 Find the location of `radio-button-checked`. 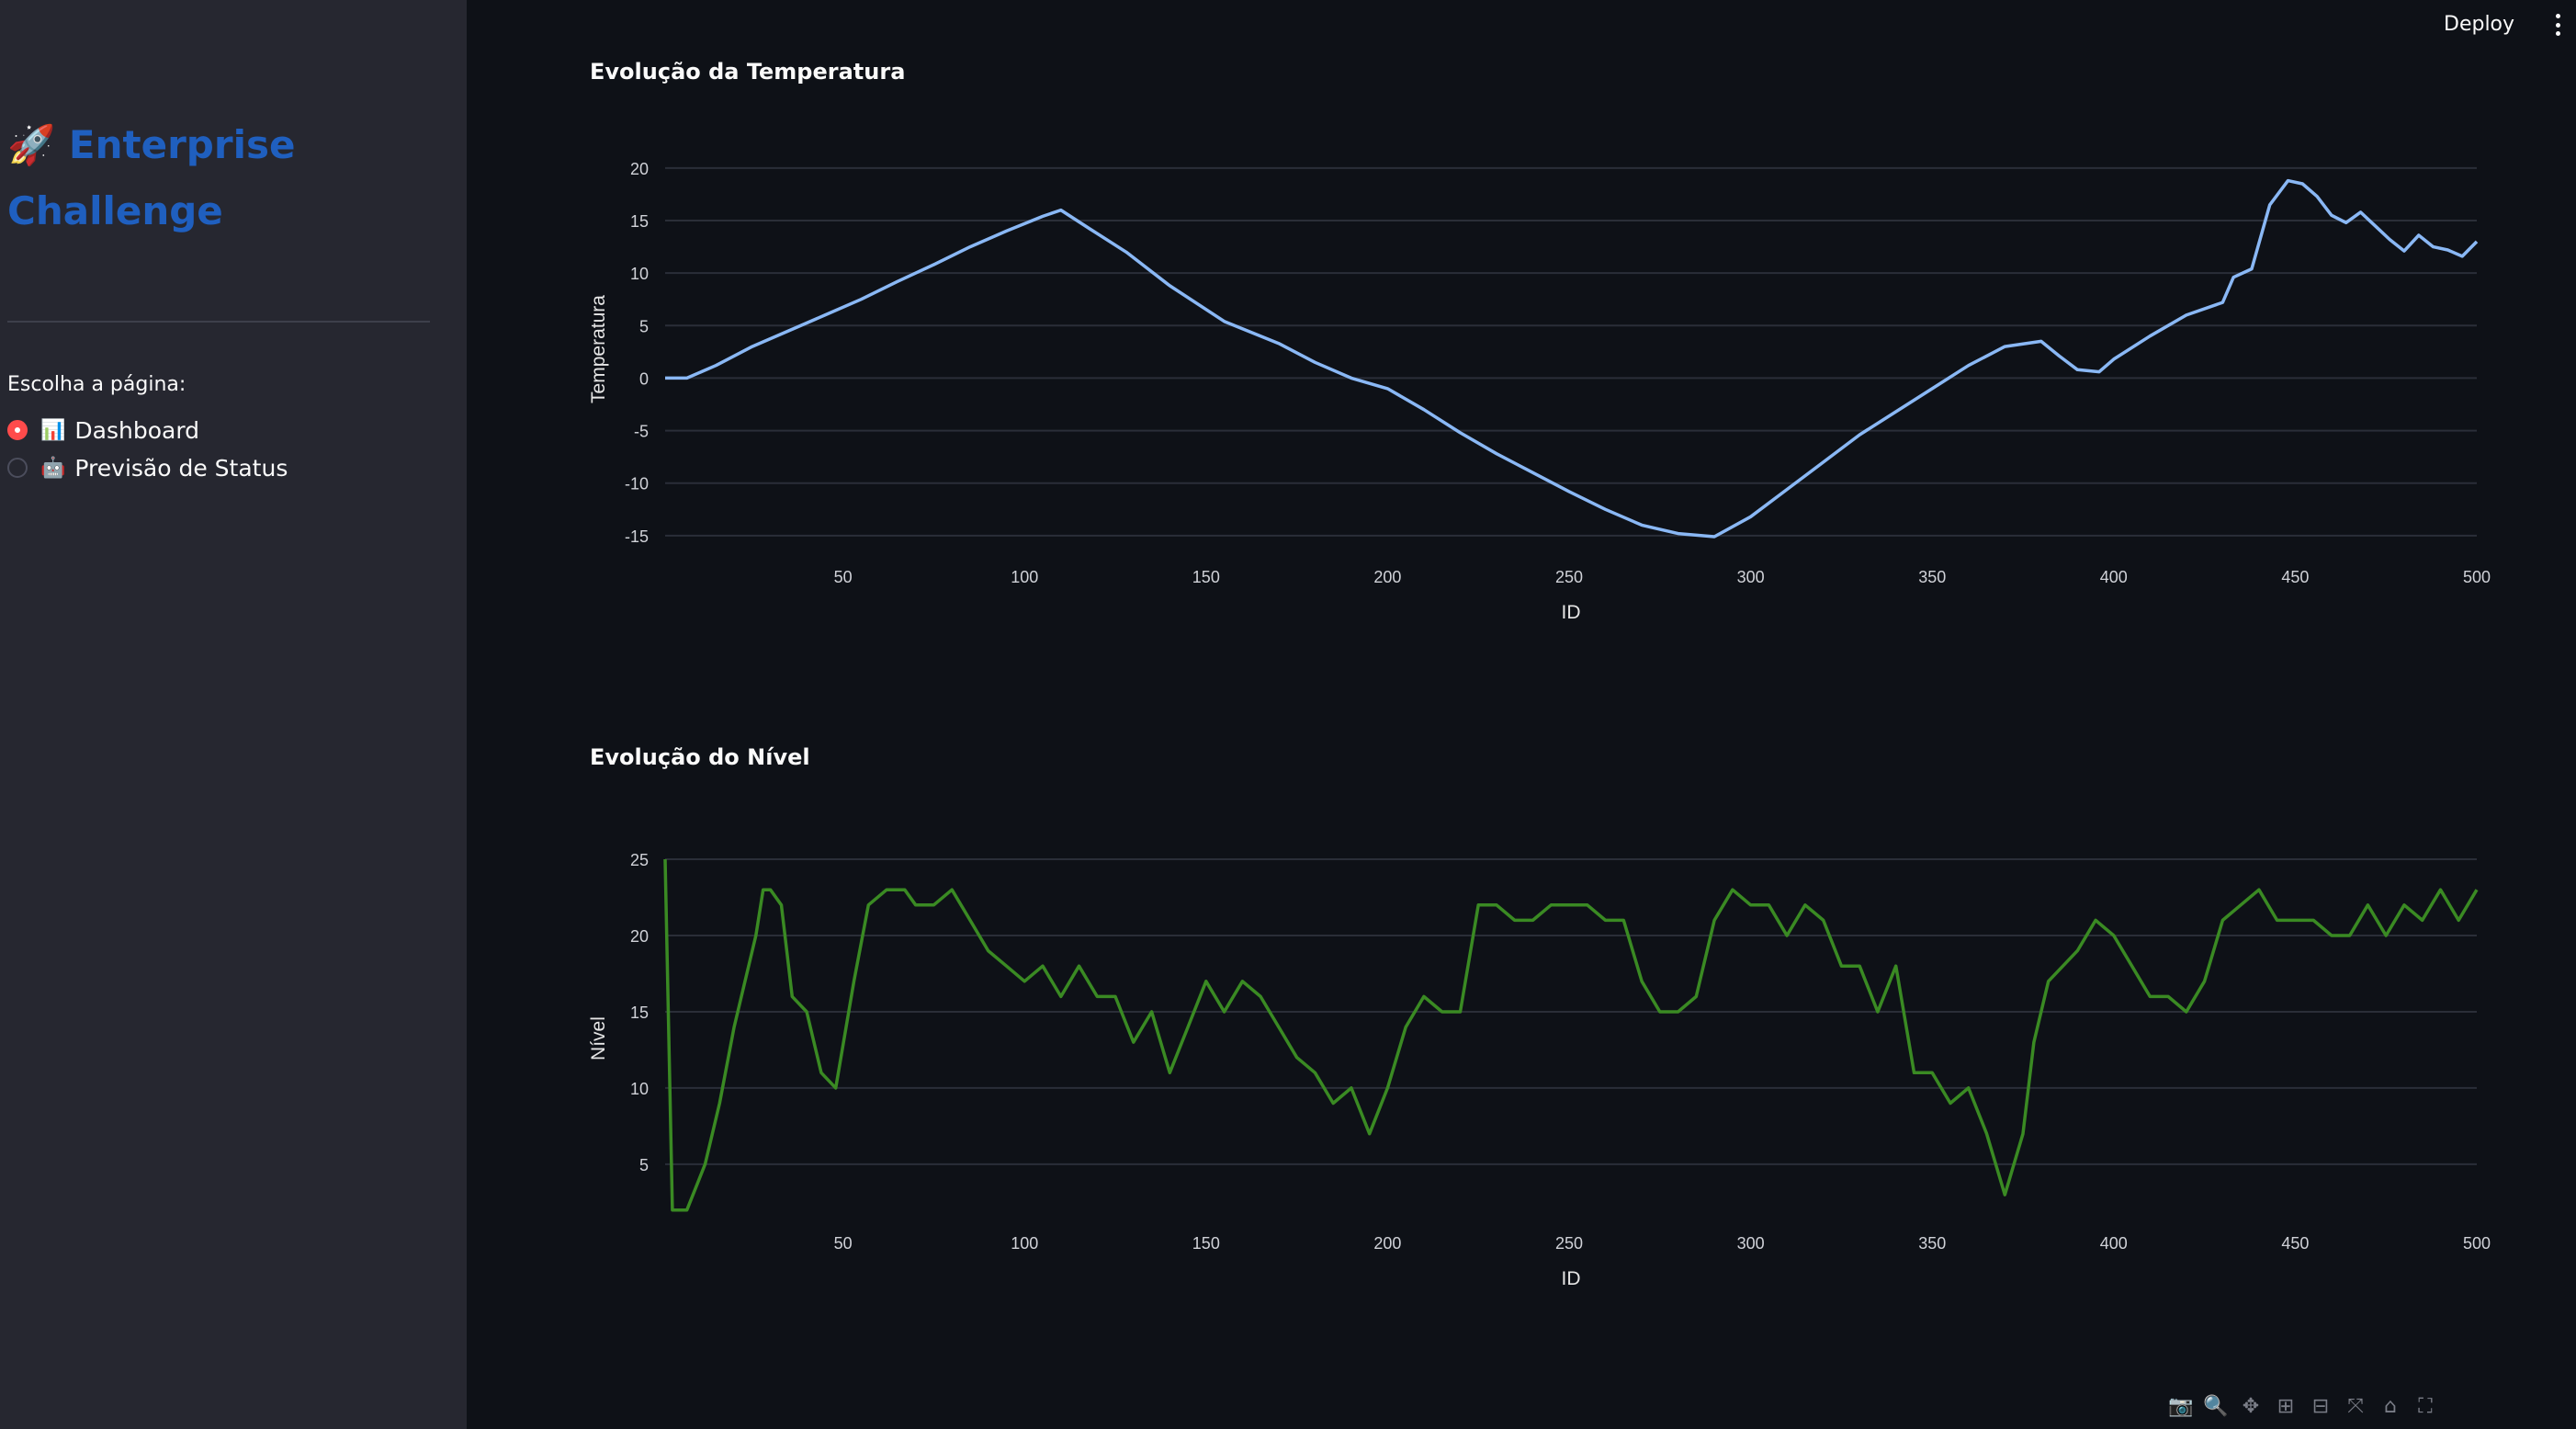

radio-button-checked is located at coordinates (17, 430).